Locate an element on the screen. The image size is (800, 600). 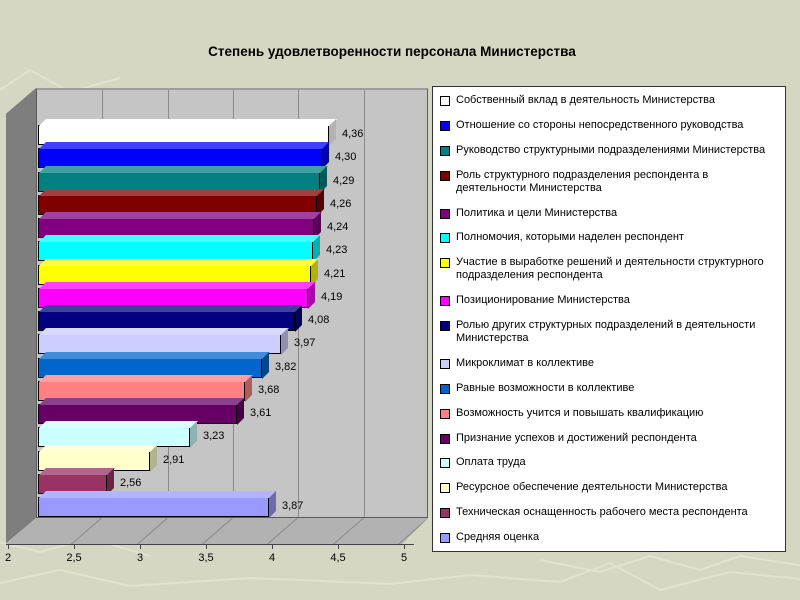
legend-label: Микроклимат в коллективе is located at coordinates (525, 362).